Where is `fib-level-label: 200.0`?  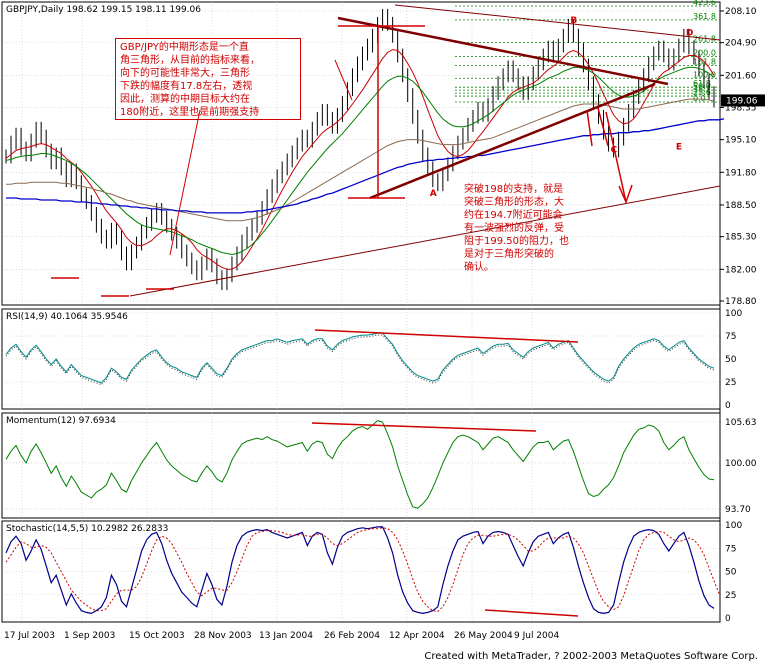 fib-level-label: 200.0 is located at coordinates (704, 52).